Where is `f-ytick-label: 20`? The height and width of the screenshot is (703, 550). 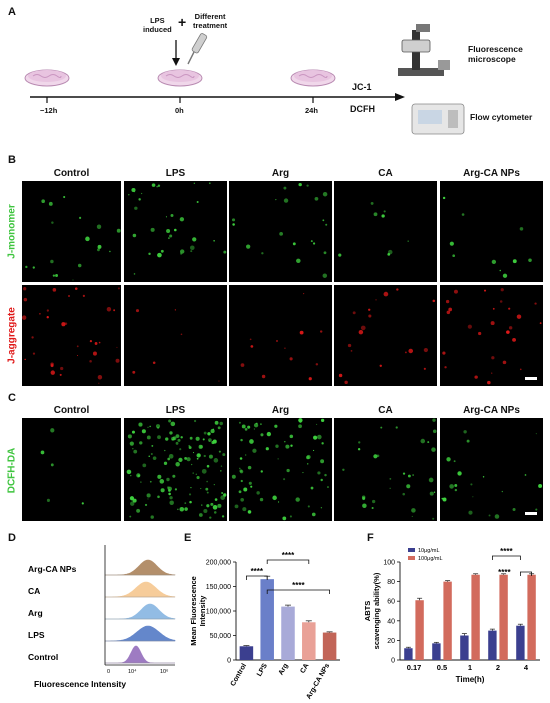 f-ytick-label: 20 is located at coordinates (391, 641).